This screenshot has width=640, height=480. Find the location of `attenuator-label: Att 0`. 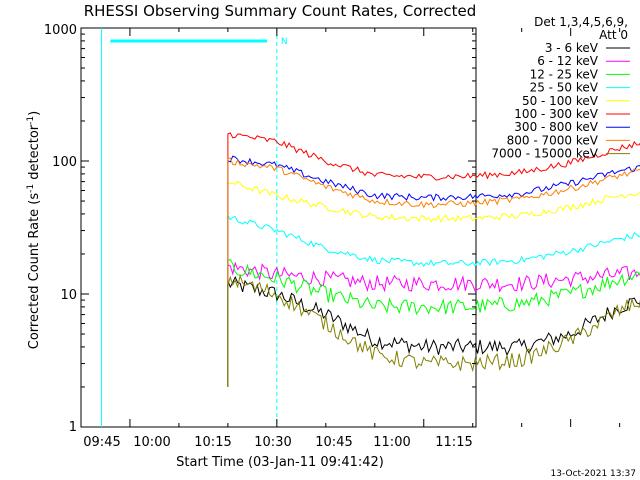

attenuator-label: Att 0 is located at coordinates (613, 35).